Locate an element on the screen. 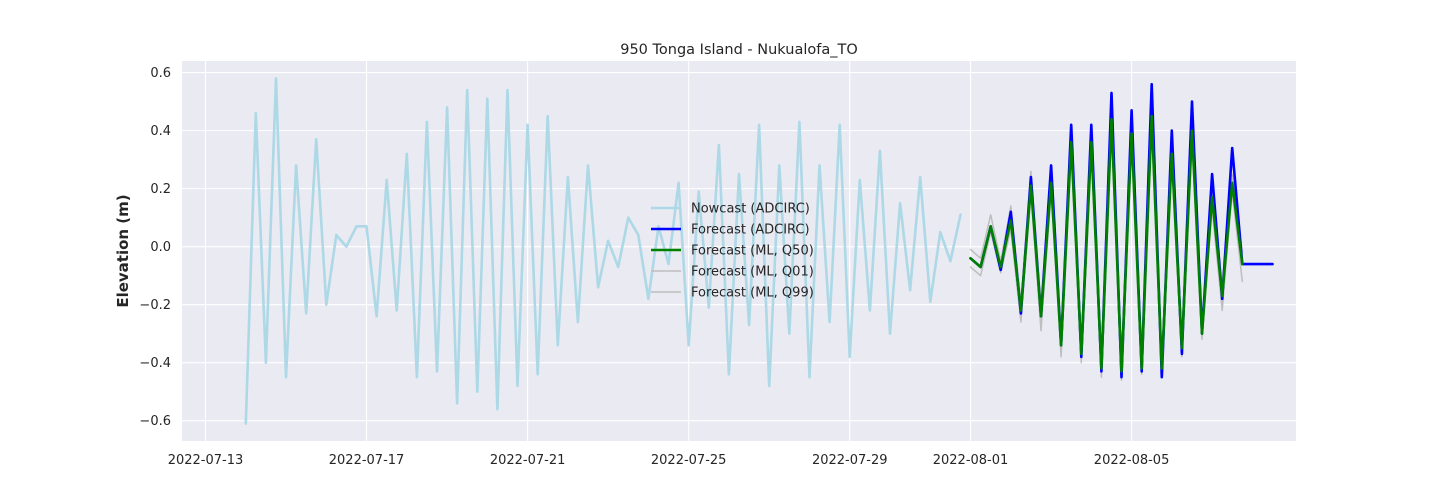  legend-entry: Forecast (ML, Q01) is located at coordinates (752, 272).